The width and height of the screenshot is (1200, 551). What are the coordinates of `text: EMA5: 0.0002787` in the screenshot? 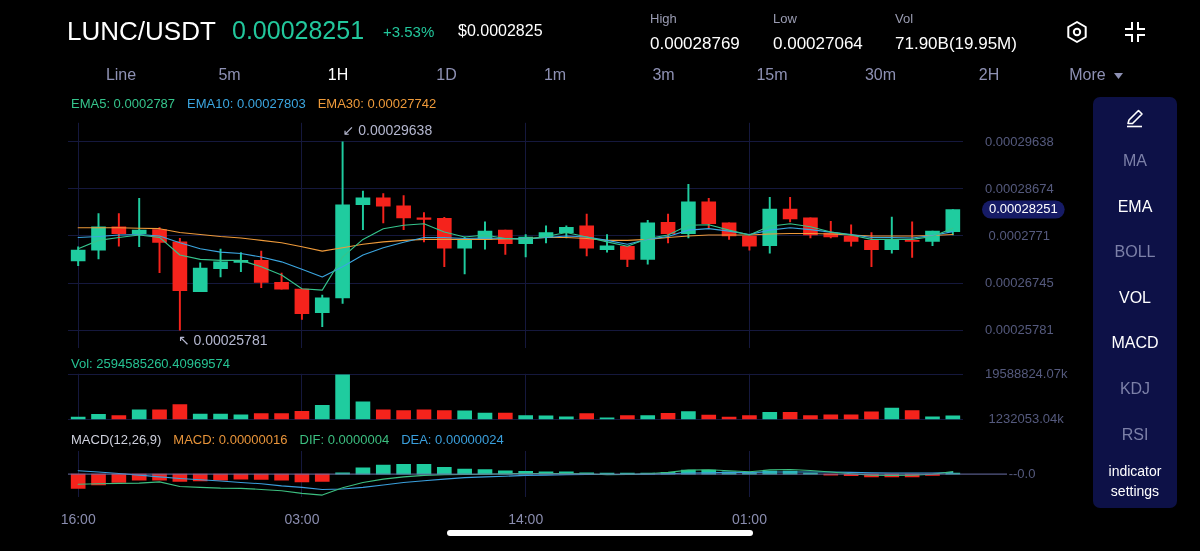 It's located at (123, 103).